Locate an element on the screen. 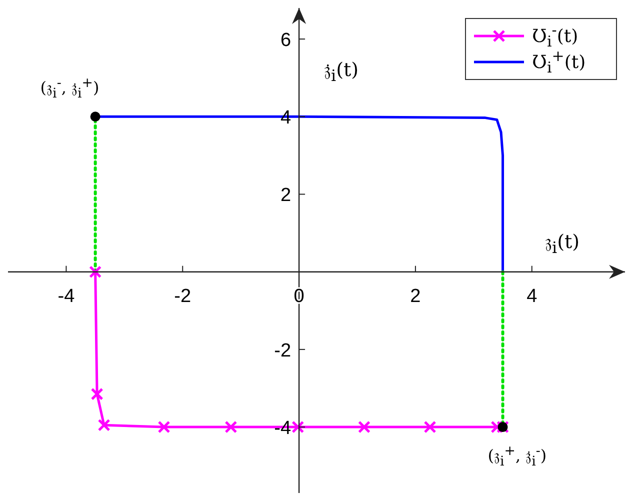  x-tick-label: -2 is located at coordinates (183, 296).